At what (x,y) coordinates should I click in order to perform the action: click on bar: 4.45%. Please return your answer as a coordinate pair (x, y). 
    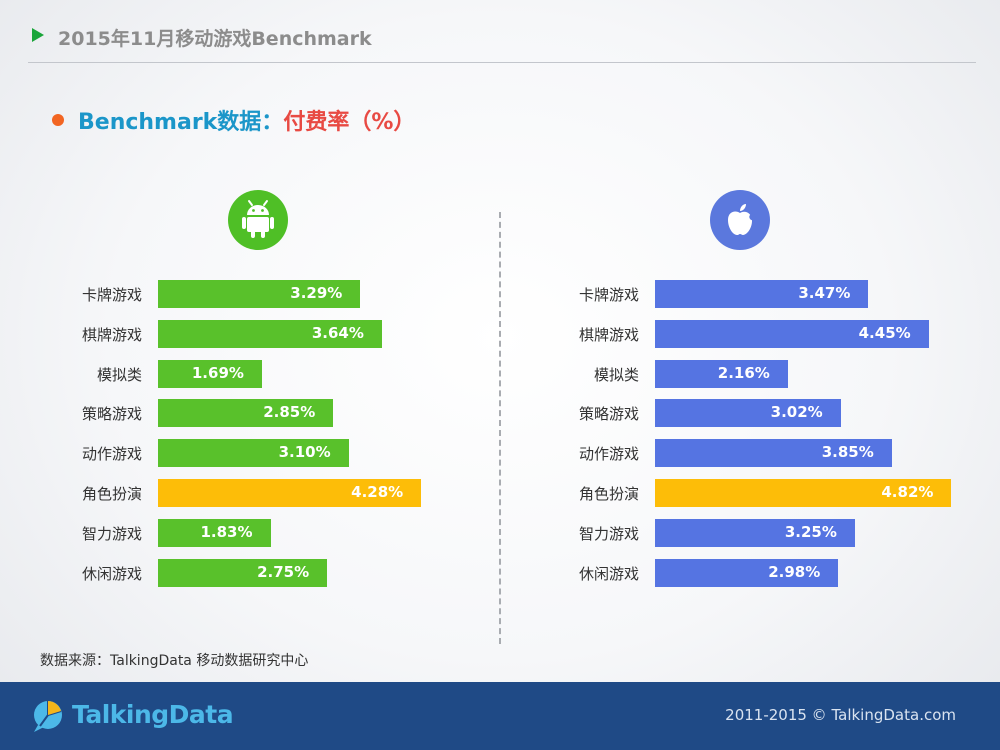
    Looking at the image, I should click on (792, 333).